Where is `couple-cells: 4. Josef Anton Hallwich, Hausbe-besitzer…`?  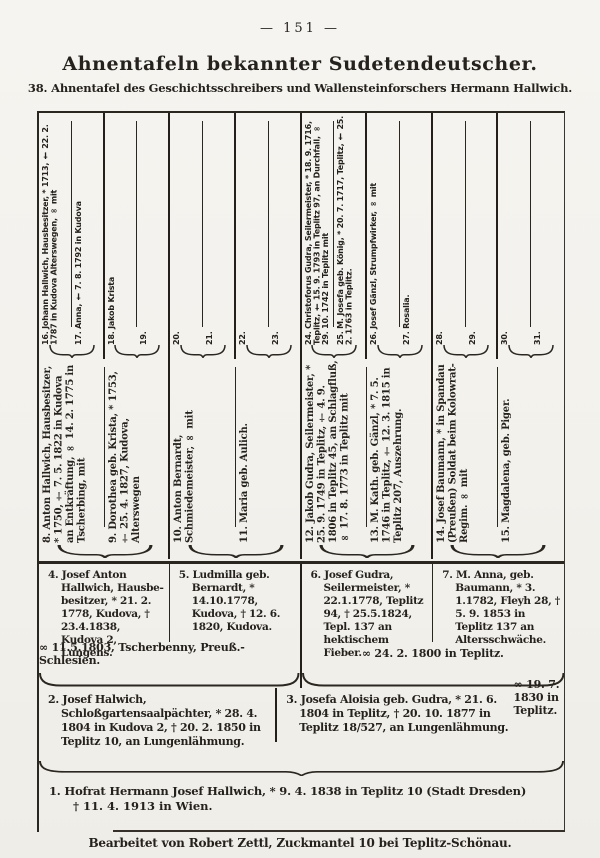
couple-cells: 4. Josef Anton Hallwich, Hausbe-besitzer… is located at coordinates (169, 611).